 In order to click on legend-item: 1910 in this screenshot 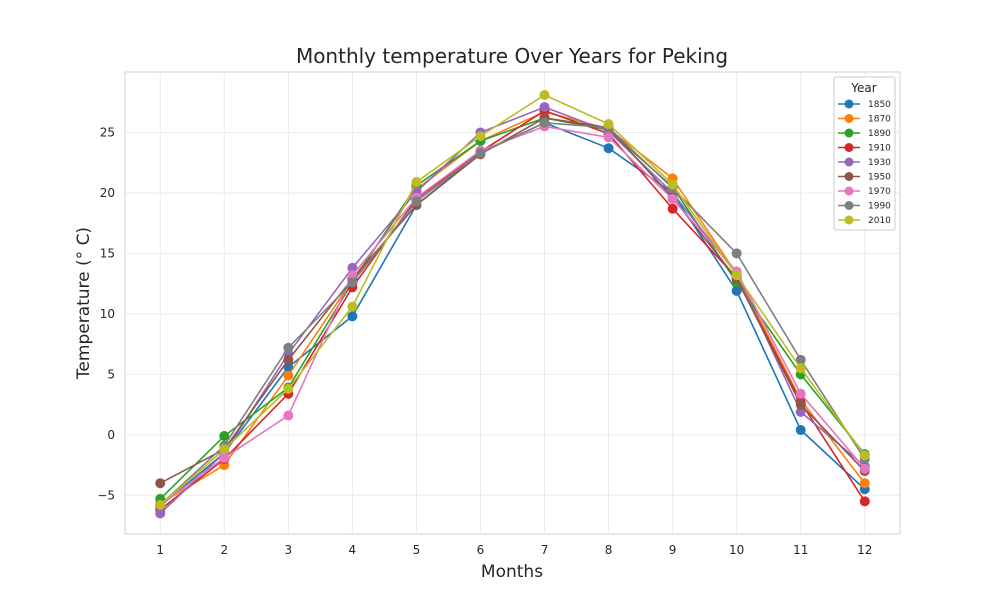, I will do `click(864, 148)`.